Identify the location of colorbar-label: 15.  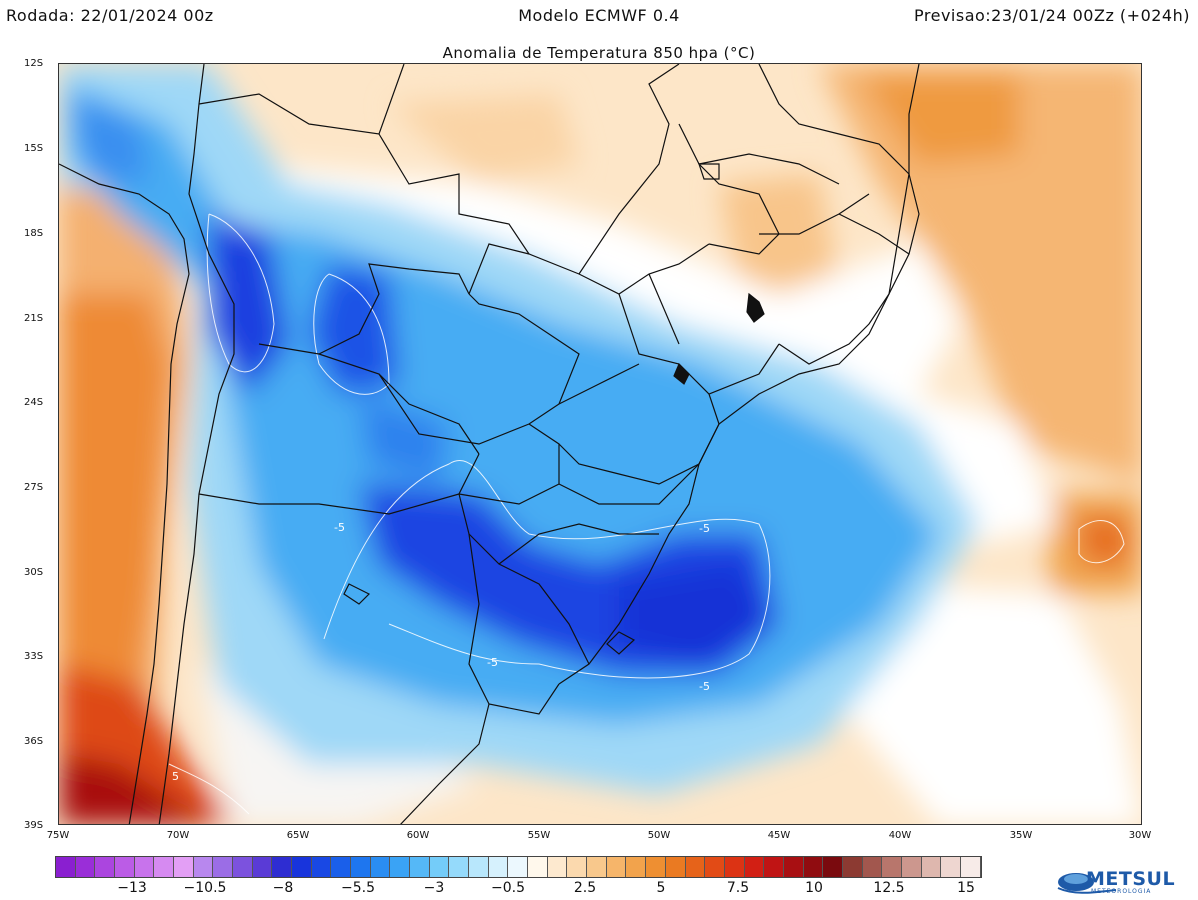
(966, 888).